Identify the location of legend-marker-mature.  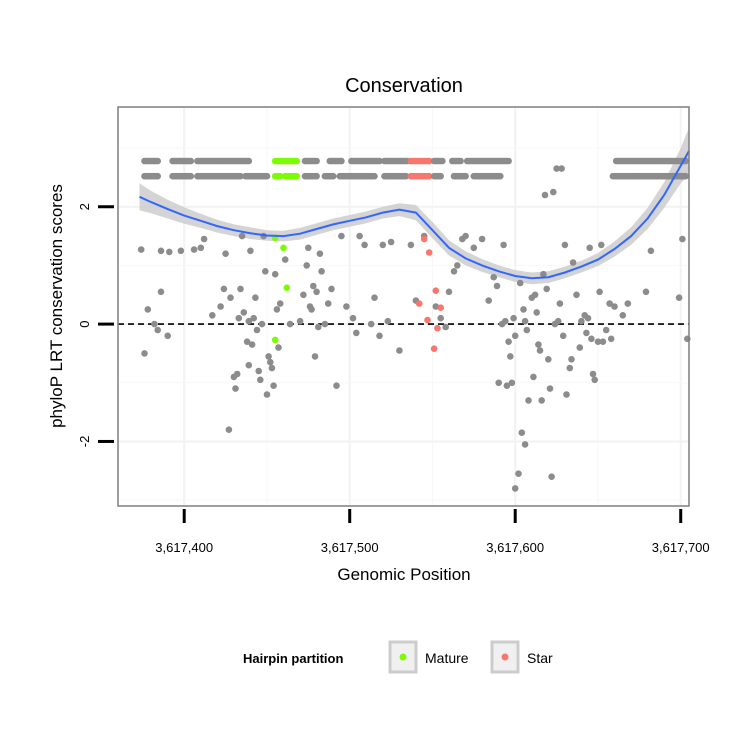
(403, 657).